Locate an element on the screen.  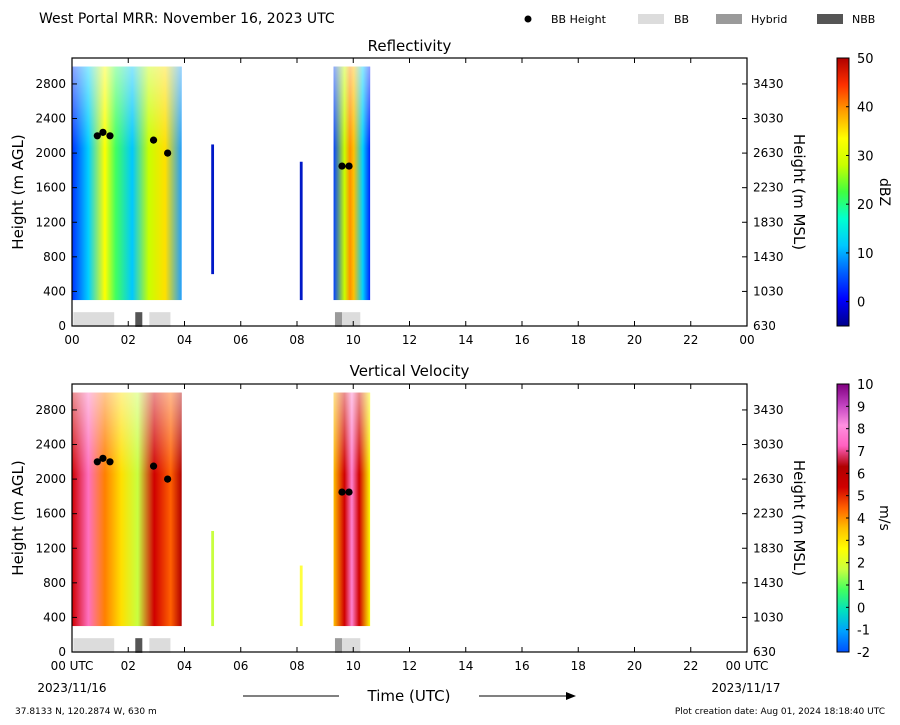
x-tick-label: 00 is located at coordinates (71, 340).